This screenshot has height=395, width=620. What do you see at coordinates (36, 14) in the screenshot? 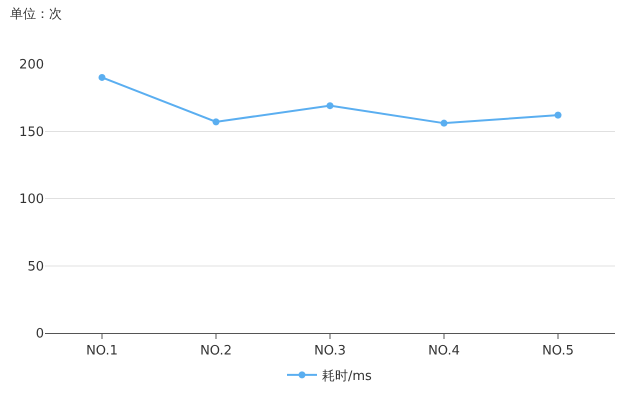
I see `y-axis-title: 单位：次` at bounding box center [36, 14].